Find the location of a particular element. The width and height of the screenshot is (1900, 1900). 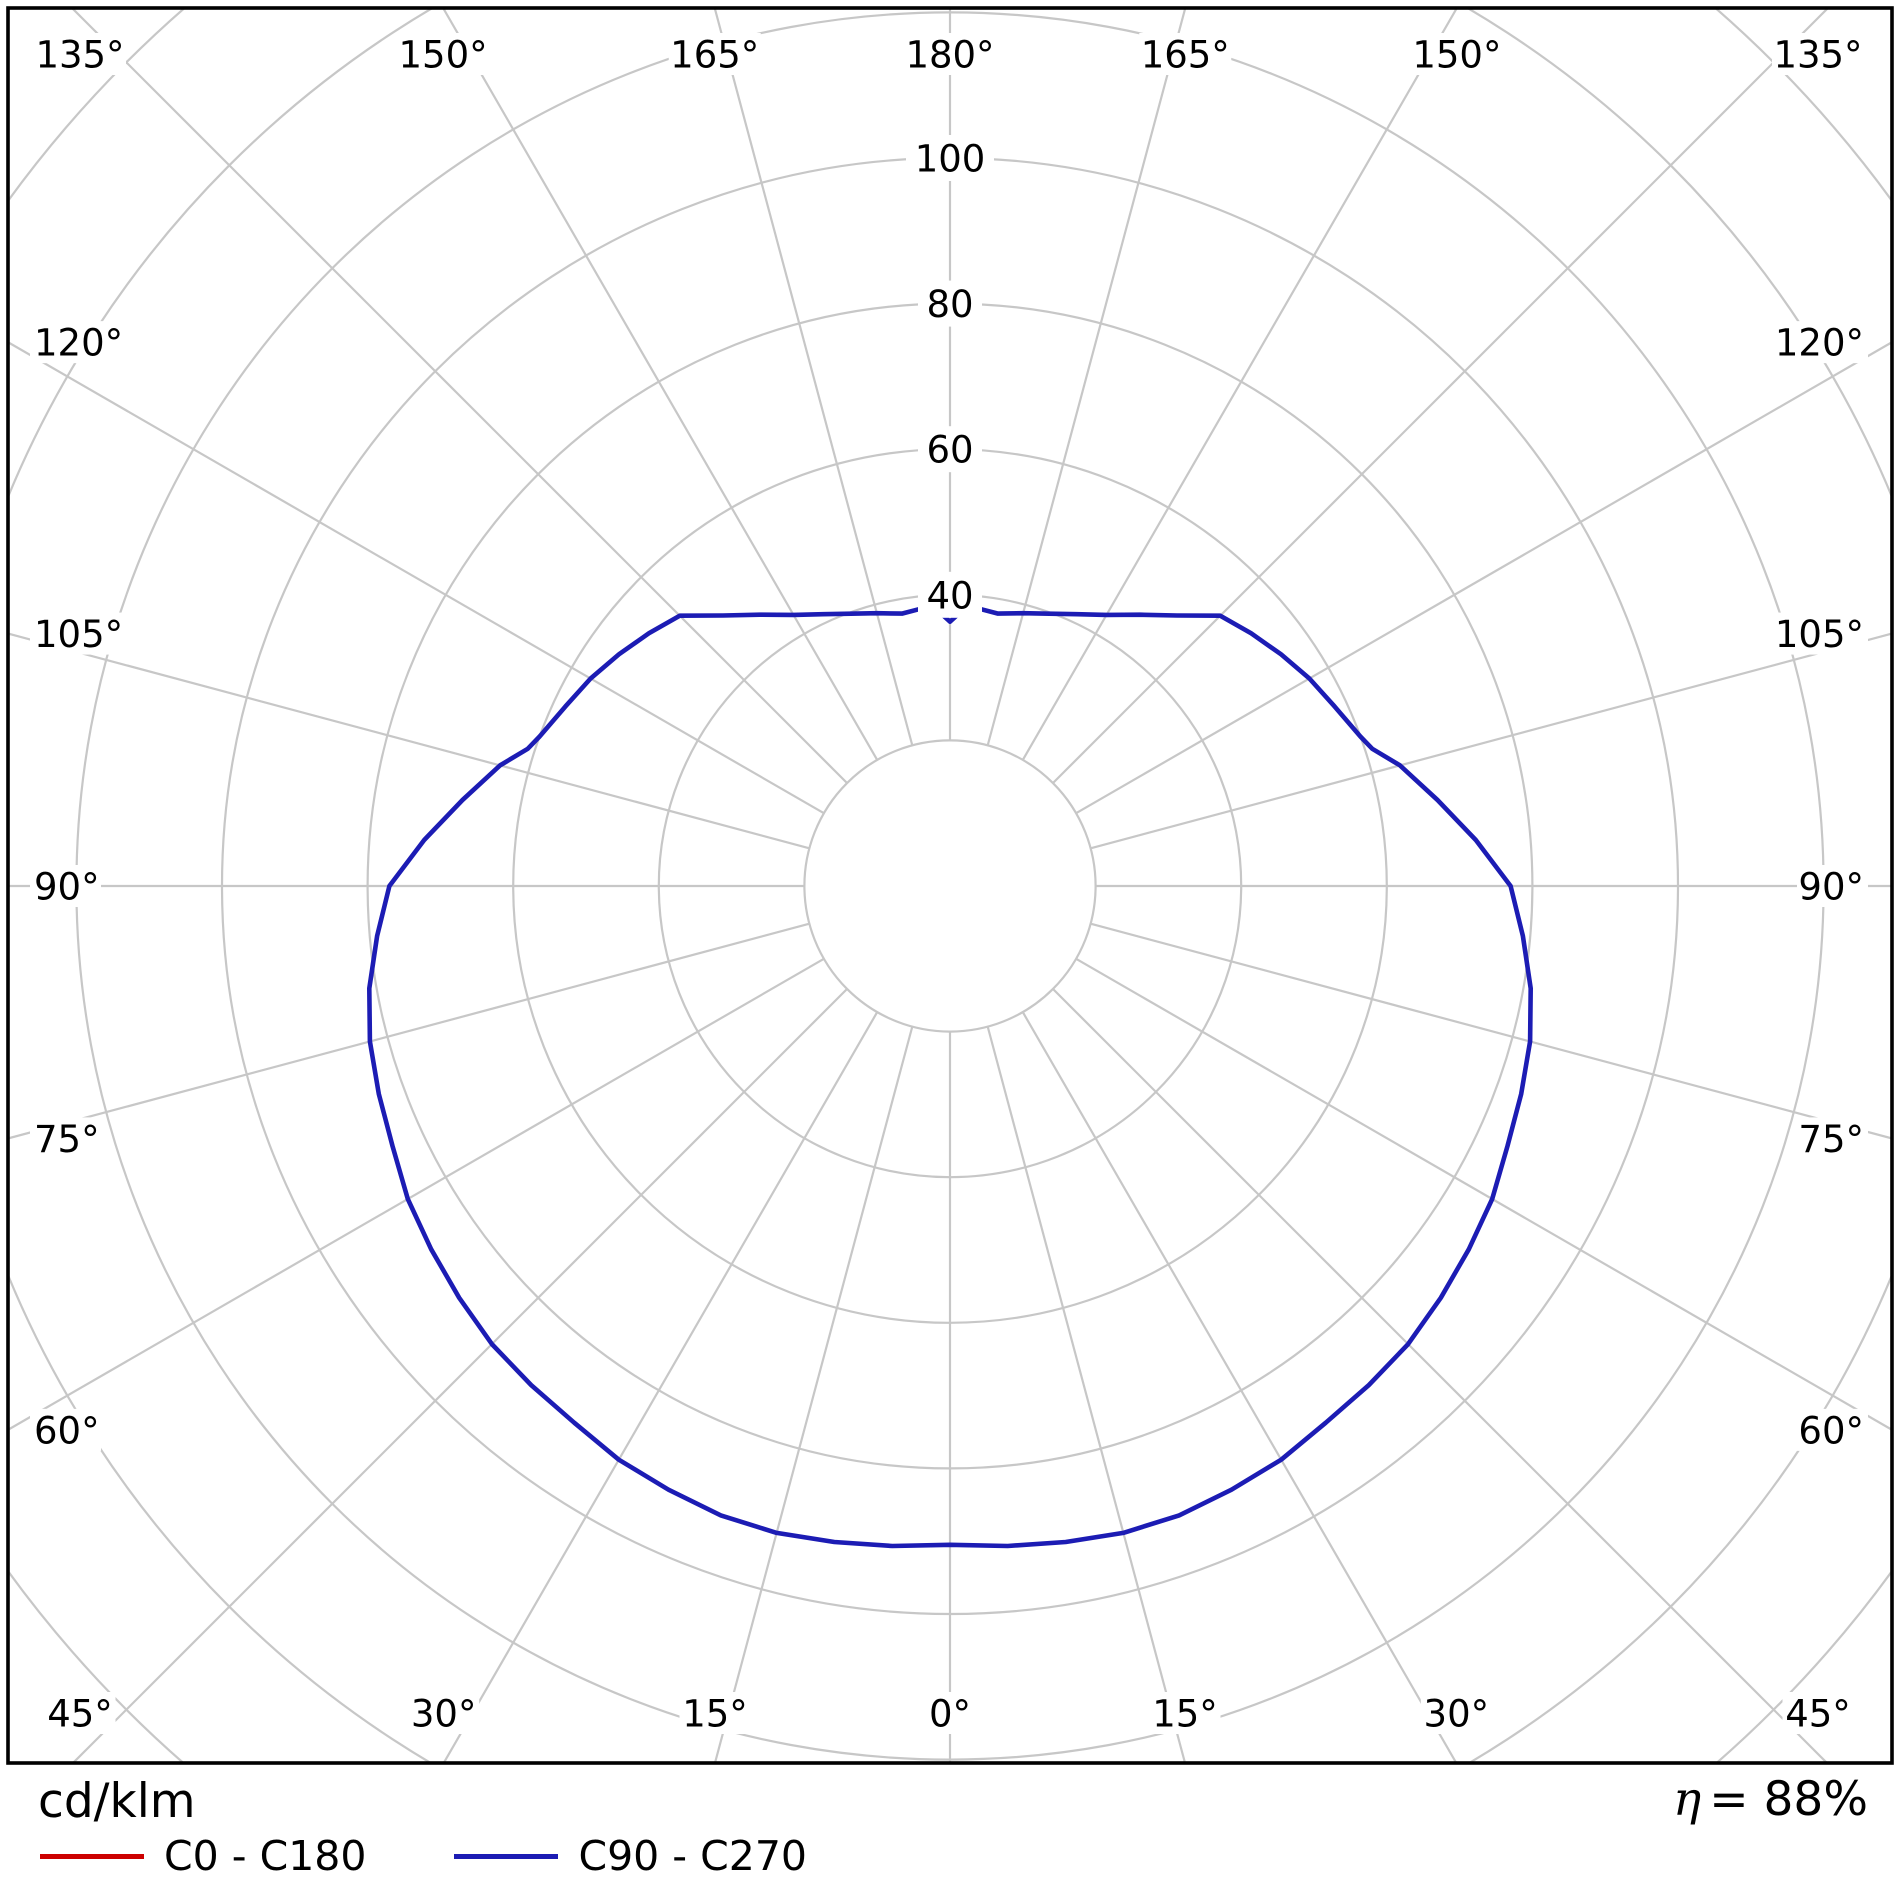

legend-label-c0-c180: C0 - C180 is located at coordinates (265, 1856).